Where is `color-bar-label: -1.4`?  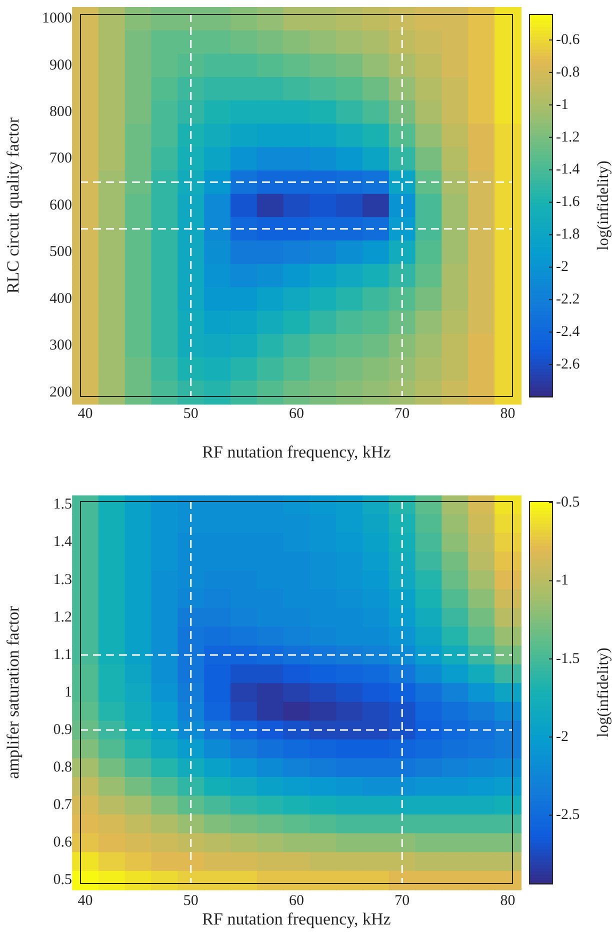 color-bar-label: -1.4 is located at coordinates (568, 170).